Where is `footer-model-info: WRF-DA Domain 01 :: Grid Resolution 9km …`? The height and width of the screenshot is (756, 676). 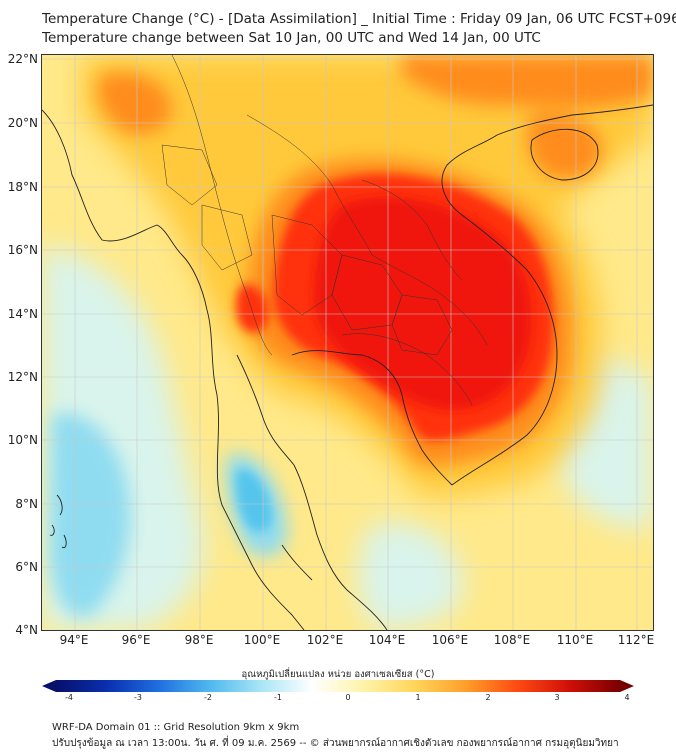 footer-model-info: WRF-DA Domain 01 :: Grid Resolution 9km … is located at coordinates (176, 727).